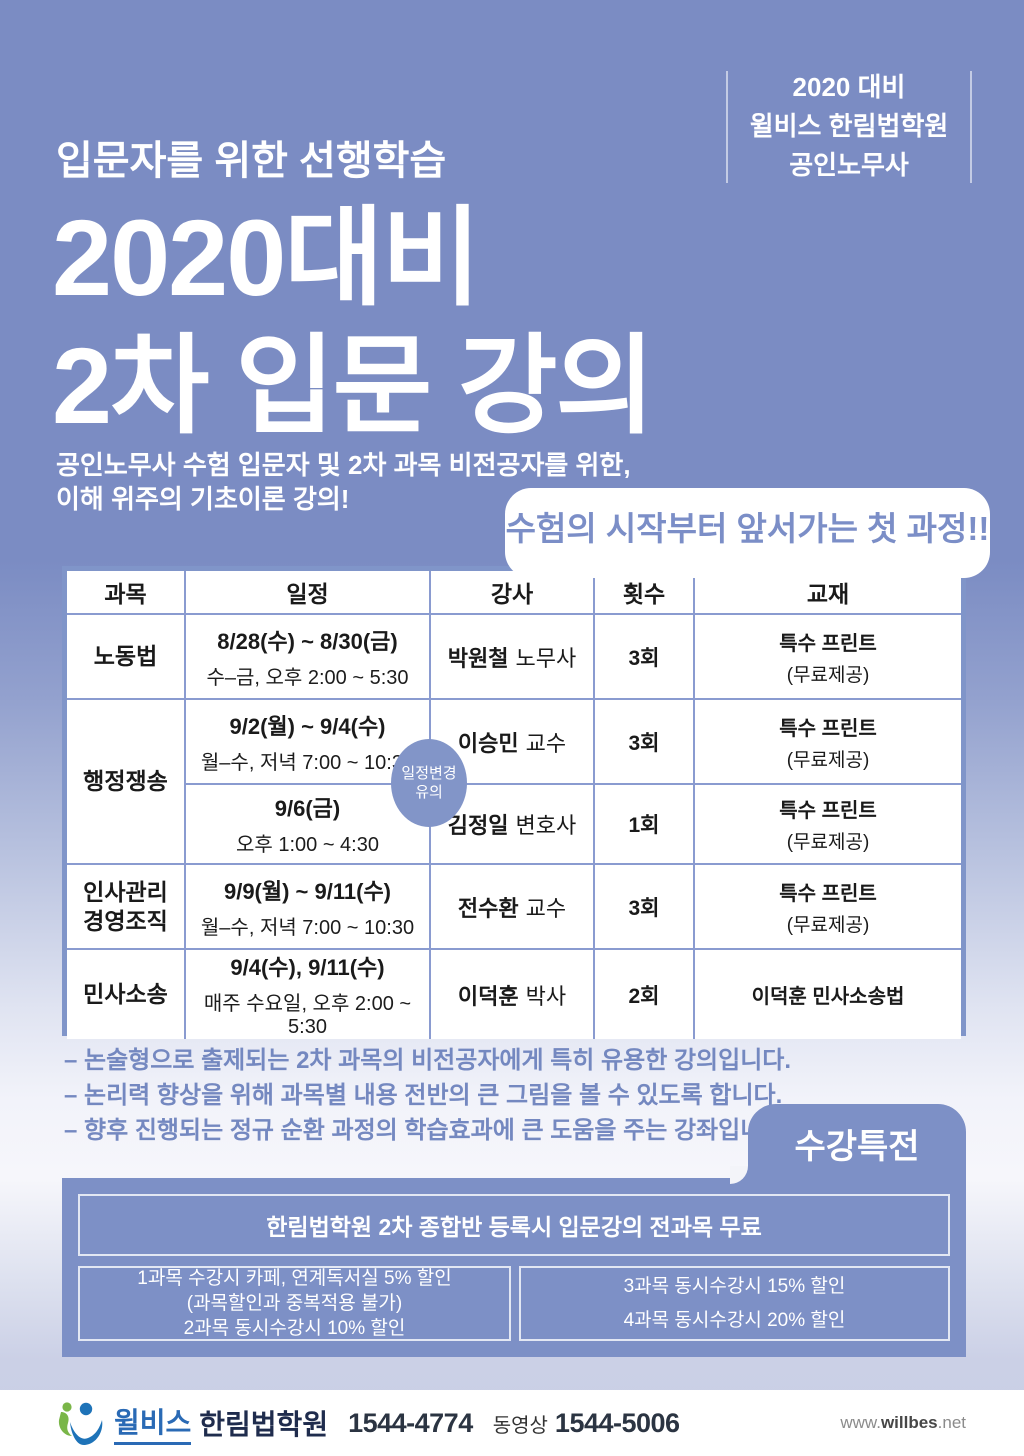 This screenshot has height=1456, width=1024. I want to click on first-course-ribbon-text: 수험의 시작부터 앞서가는 첫 과정!!, so click(747, 528).